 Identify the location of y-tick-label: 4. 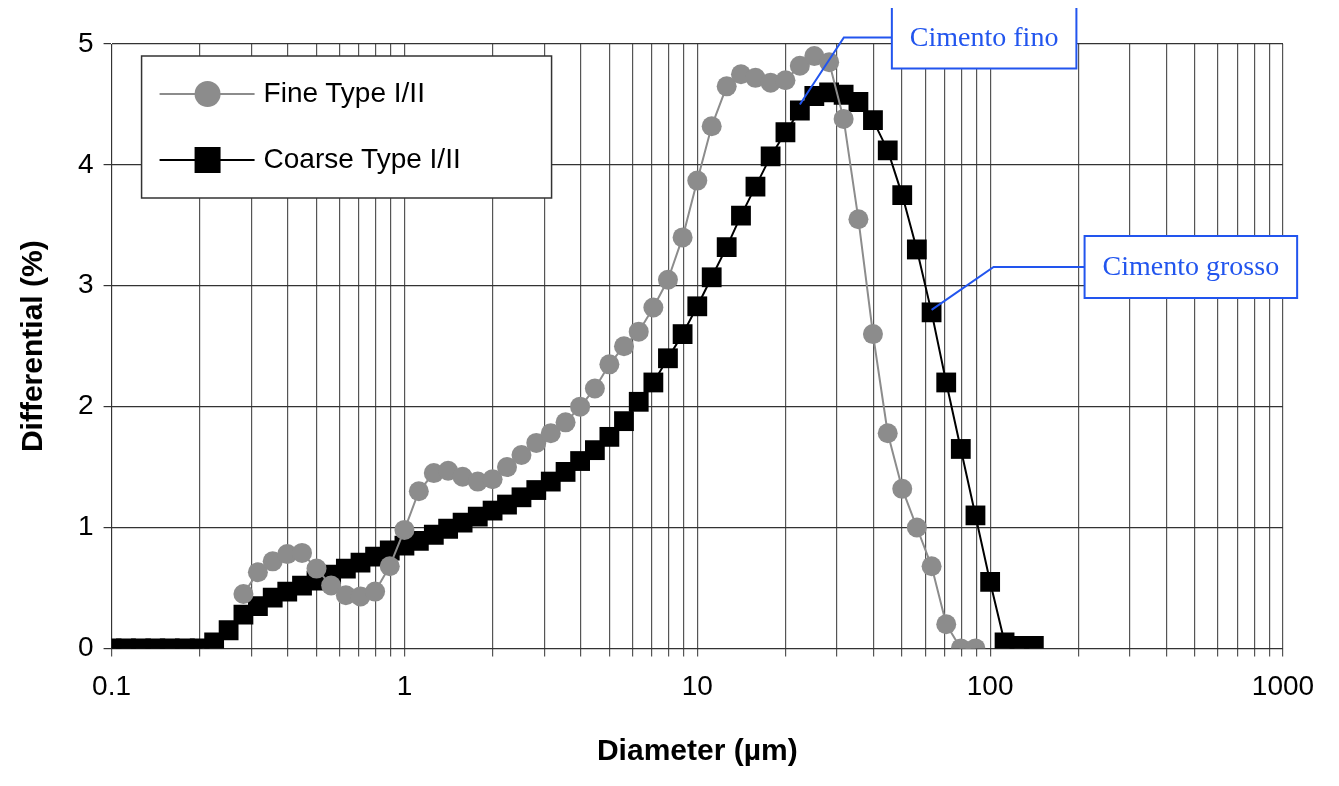
(85, 163).